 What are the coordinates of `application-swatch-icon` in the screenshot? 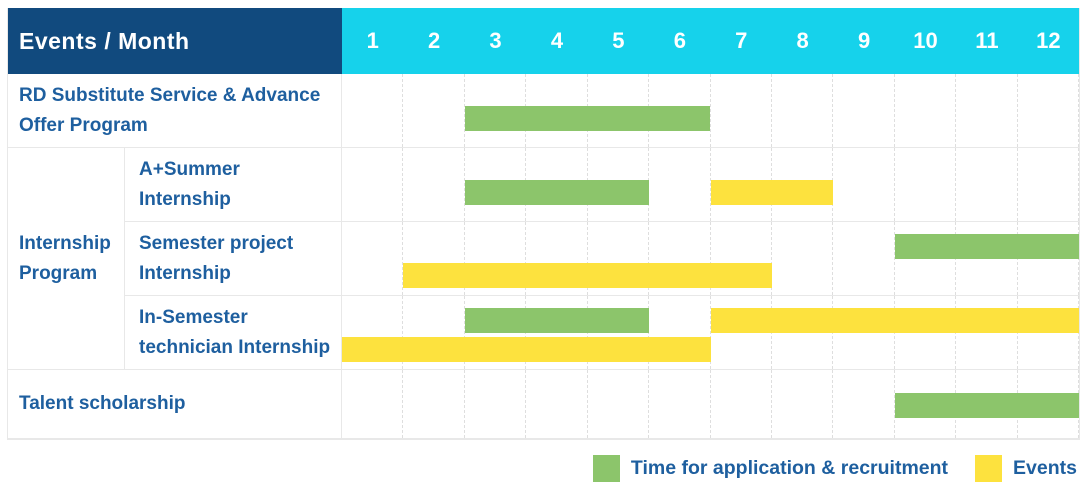 It's located at (606, 468).